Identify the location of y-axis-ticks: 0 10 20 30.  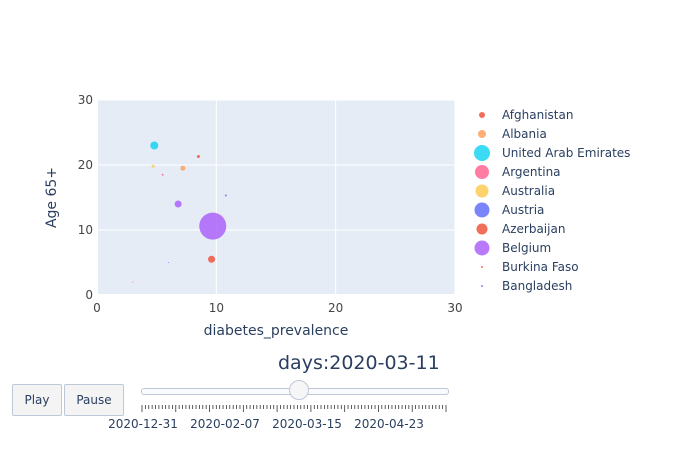
(85, 197).